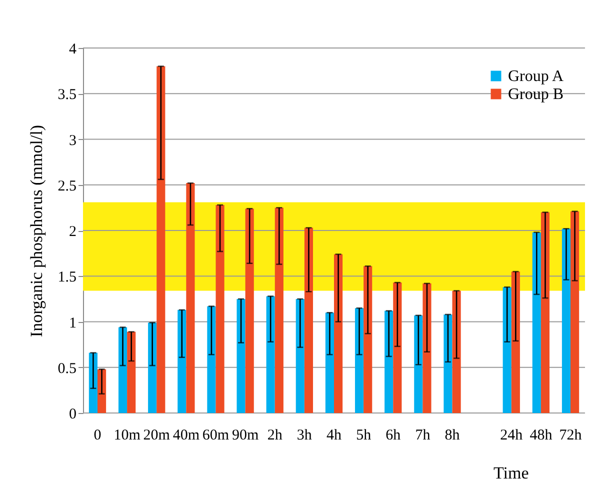 The height and width of the screenshot is (485, 608). I want to click on x-tick-label: 48h, so click(541, 436).